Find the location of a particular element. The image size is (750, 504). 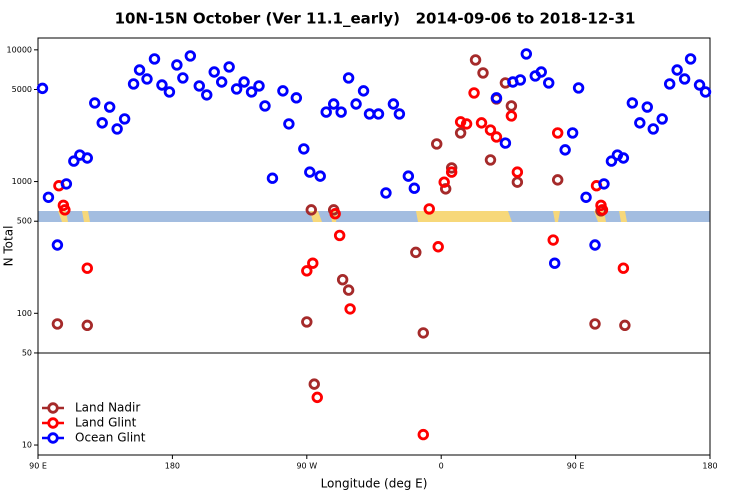

legend-label: Land Nadir is located at coordinates (107, 408).